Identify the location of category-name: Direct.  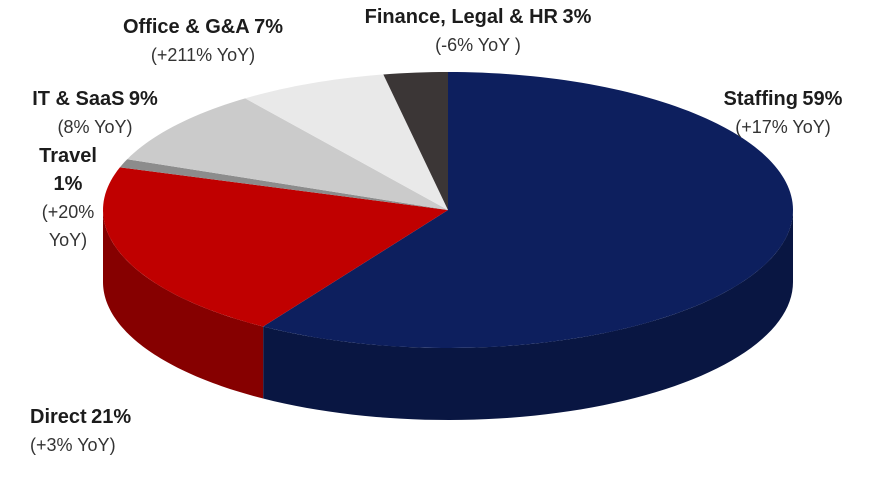
(58, 417).